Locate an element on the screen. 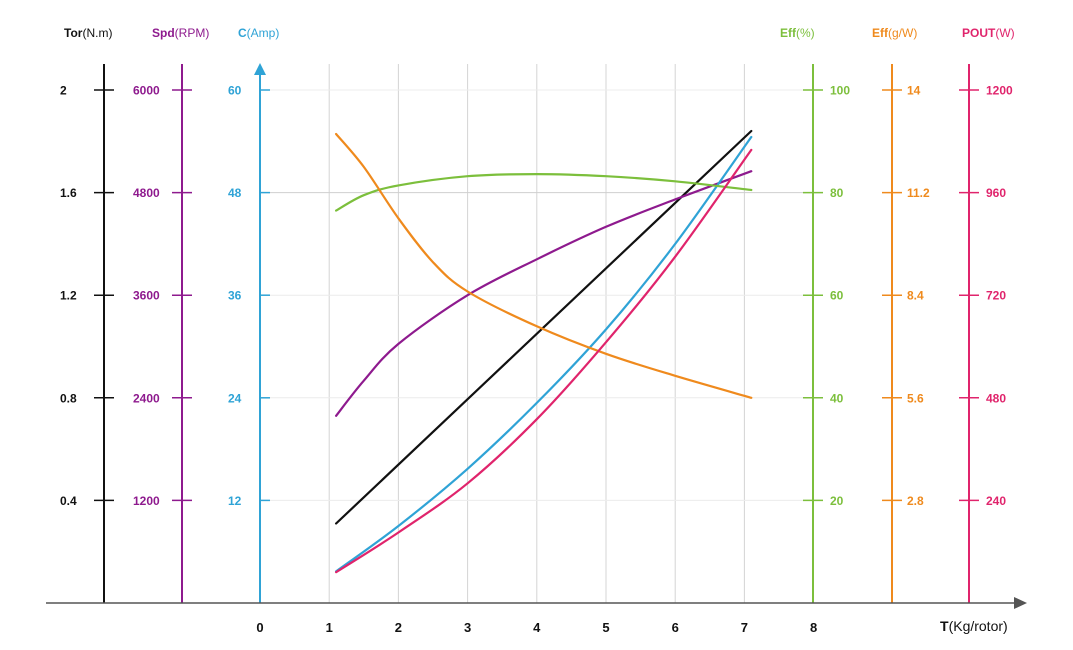 This screenshot has height=650, width=1073. axis-tick-label-spd-3: 4800 is located at coordinates (146, 193).